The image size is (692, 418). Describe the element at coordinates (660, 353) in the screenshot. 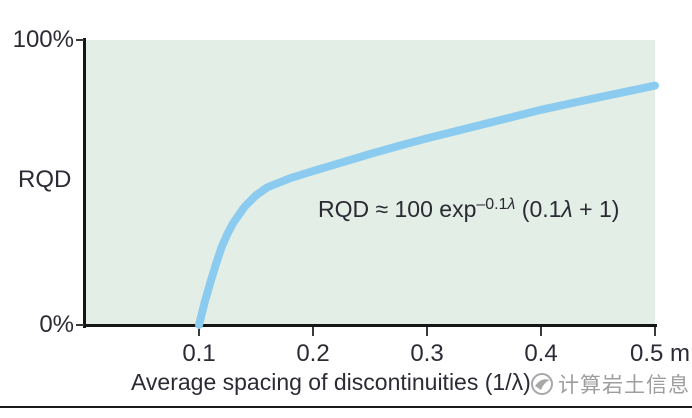

I see `x-tick-label-0-5m: 0.5 m` at that location.